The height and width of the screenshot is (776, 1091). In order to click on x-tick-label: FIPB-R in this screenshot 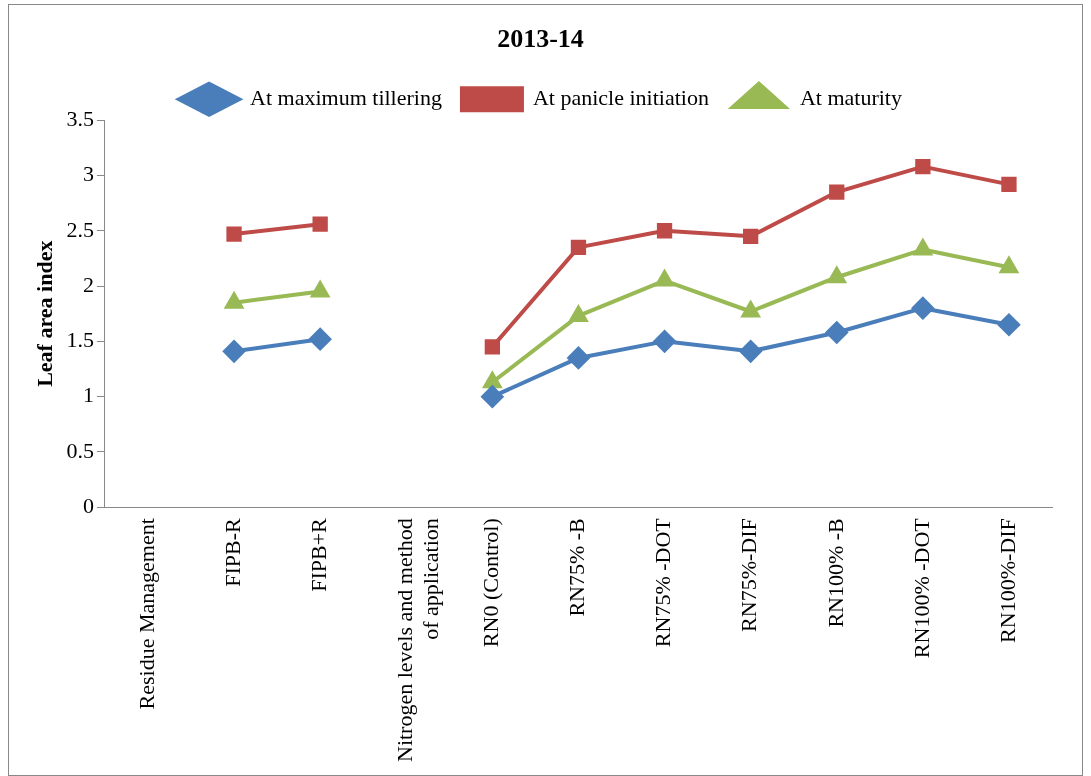, I will do `click(232, 552)`.